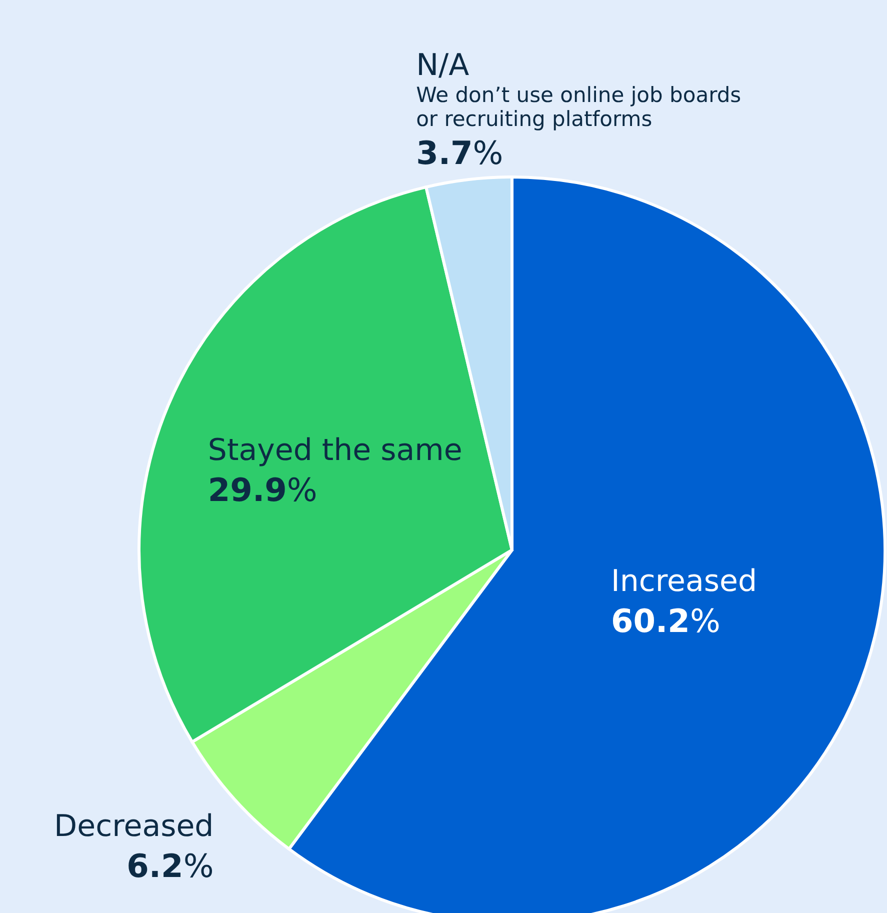 The width and height of the screenshot is (887, 913). Describe the element at coordinates (170, 867) in the screenshot. I see `data-label: 6.2%` at that location.